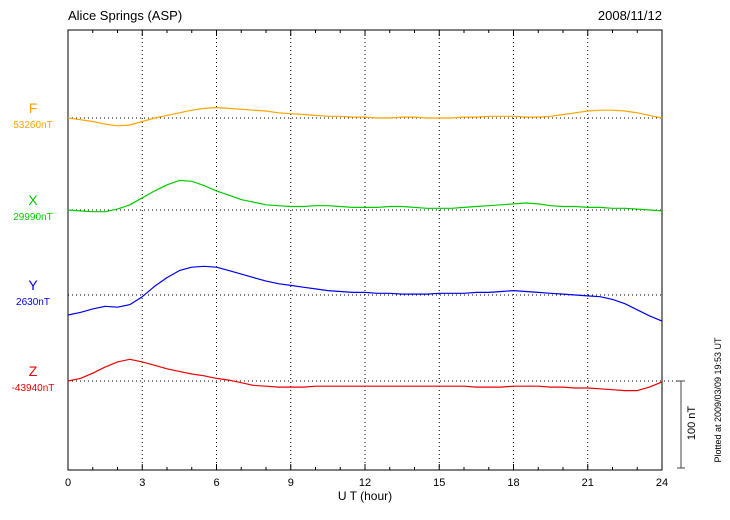  What do you see at coordinates (718, 400) in the screenshot?
I see `plotted-at-note: Plotted at 2009/03/09 19:53 UT` at bounding box center [718, 400].